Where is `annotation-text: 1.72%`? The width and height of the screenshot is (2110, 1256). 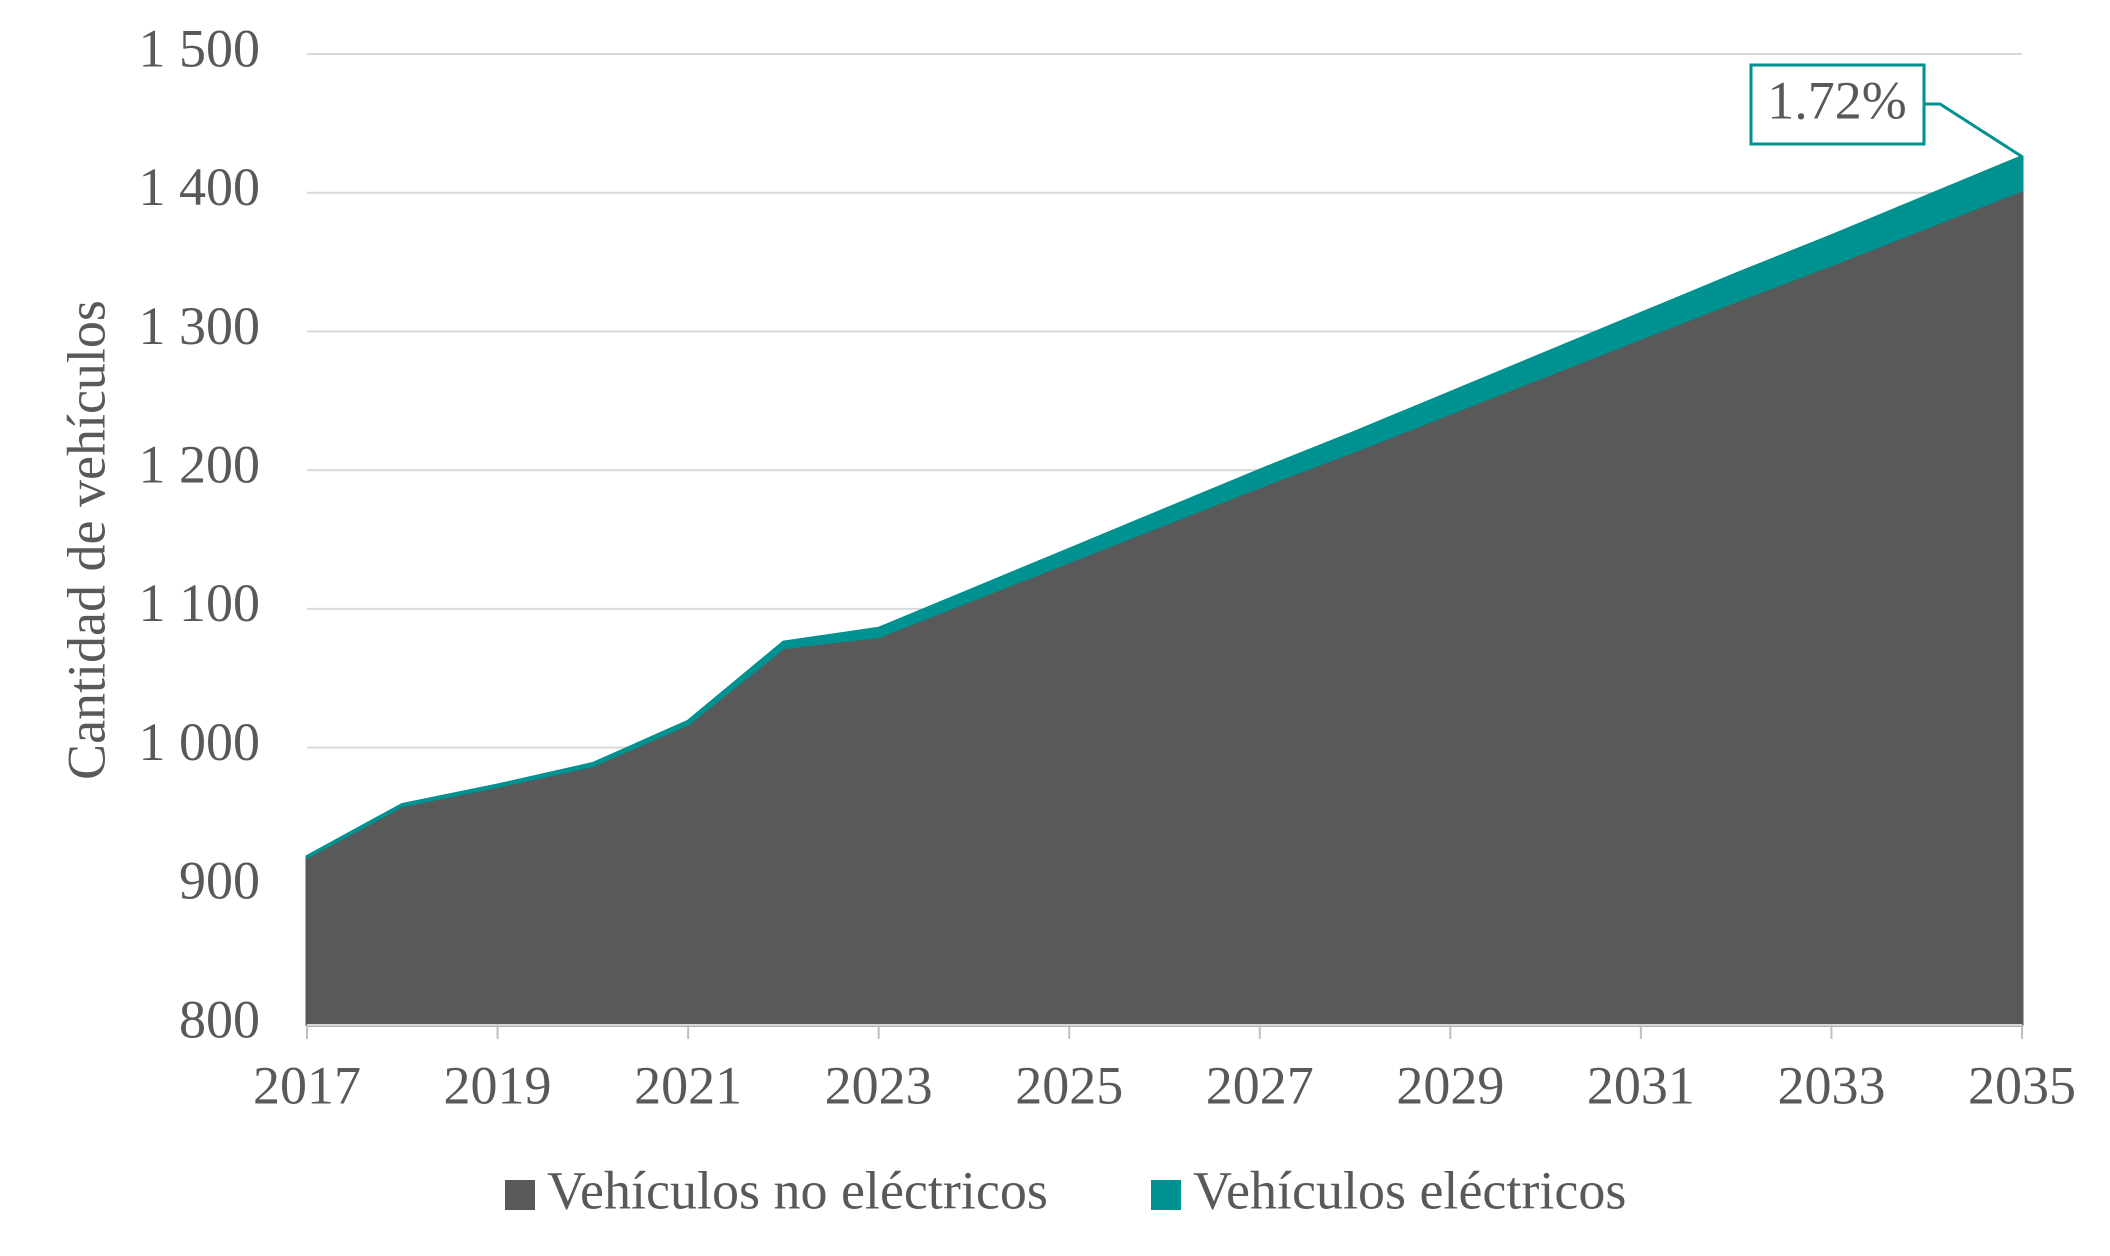
annotation-text: 1.72% is located at coordinates (1836, 100).